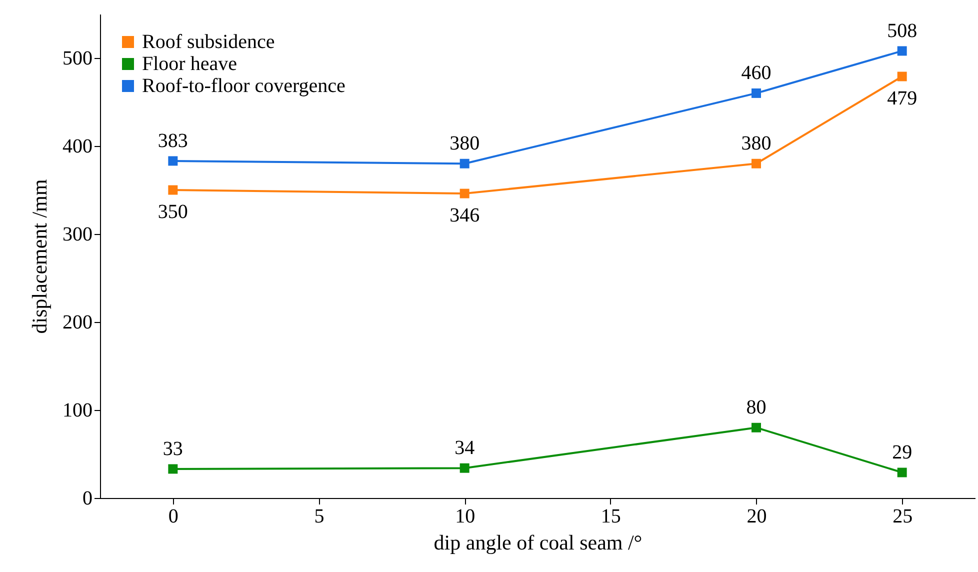 The height and width of the screenshot is (572, 978). Describe the element at coordinates (465, 215) in the screenshot. I see `data-label: 346` at that location.